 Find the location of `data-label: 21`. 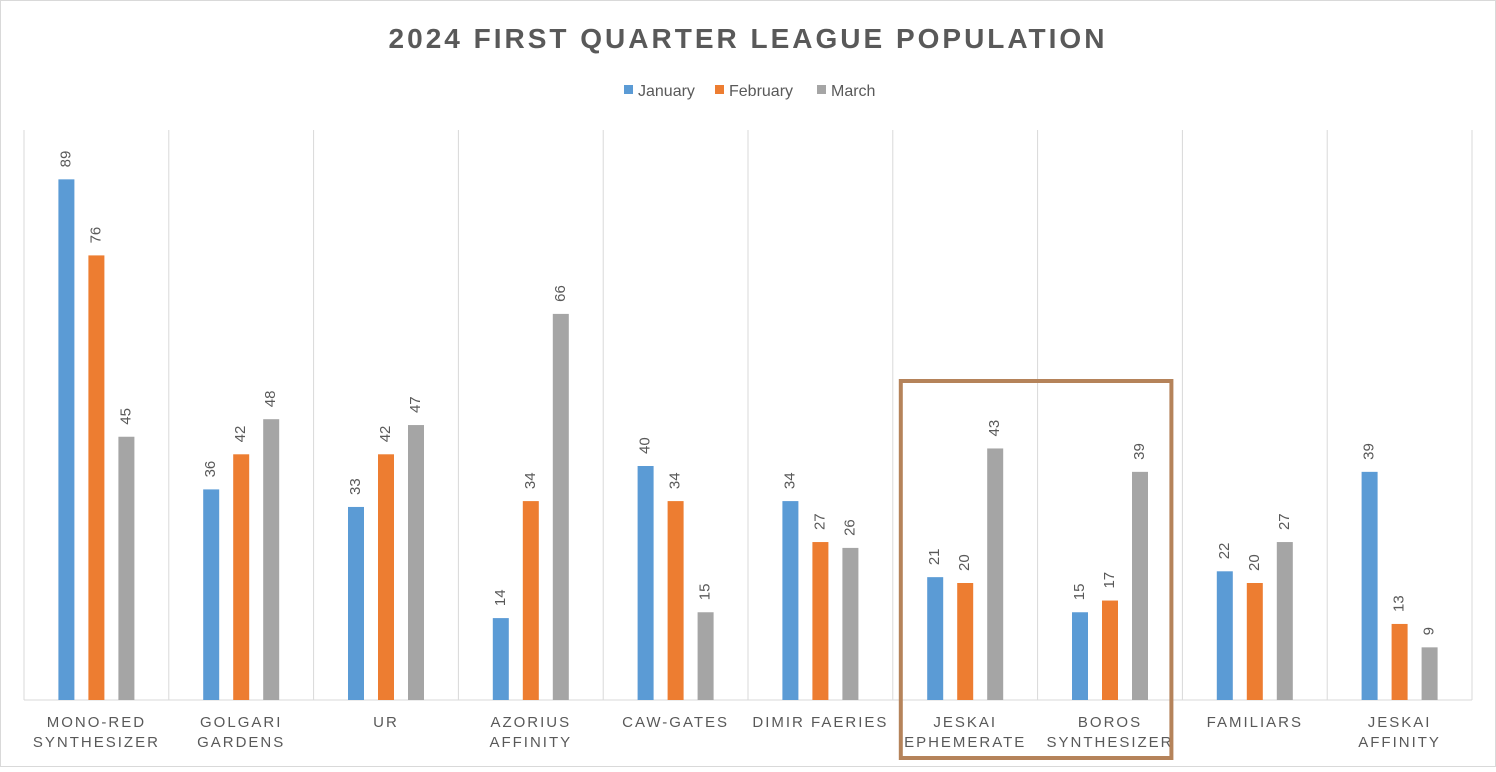

data-label: 21 is located at coordinates (934, 556).